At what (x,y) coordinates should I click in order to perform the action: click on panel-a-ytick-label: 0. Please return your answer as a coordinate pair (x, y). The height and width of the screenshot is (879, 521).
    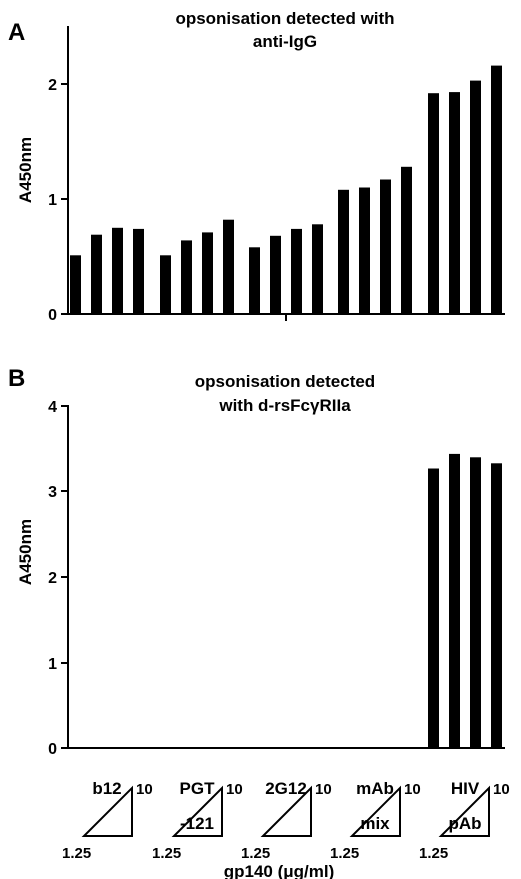
    Looking at the image, I should click on (52, 315).